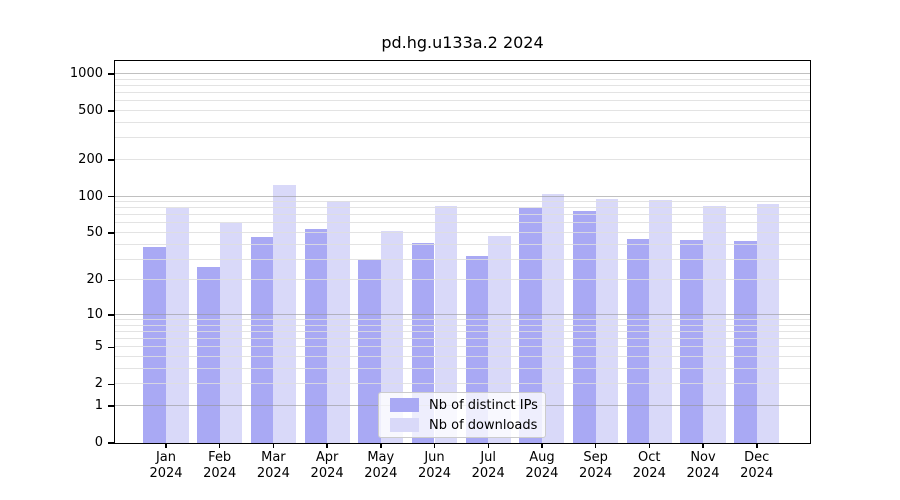  I want to click on bar-feb-downloads, so click(231, 332).